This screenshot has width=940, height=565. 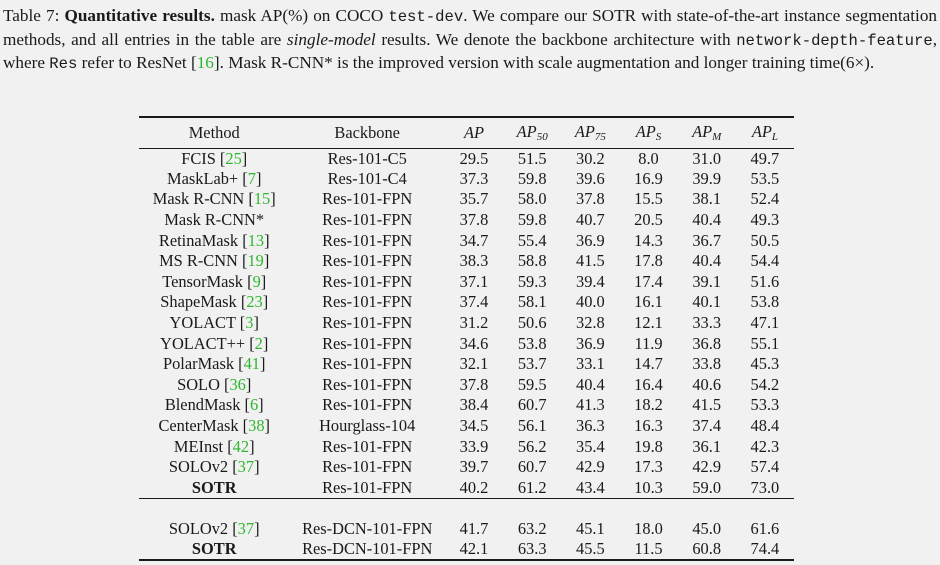 I want to click on metric-cell: 51.5, so click(x=532, y=158).